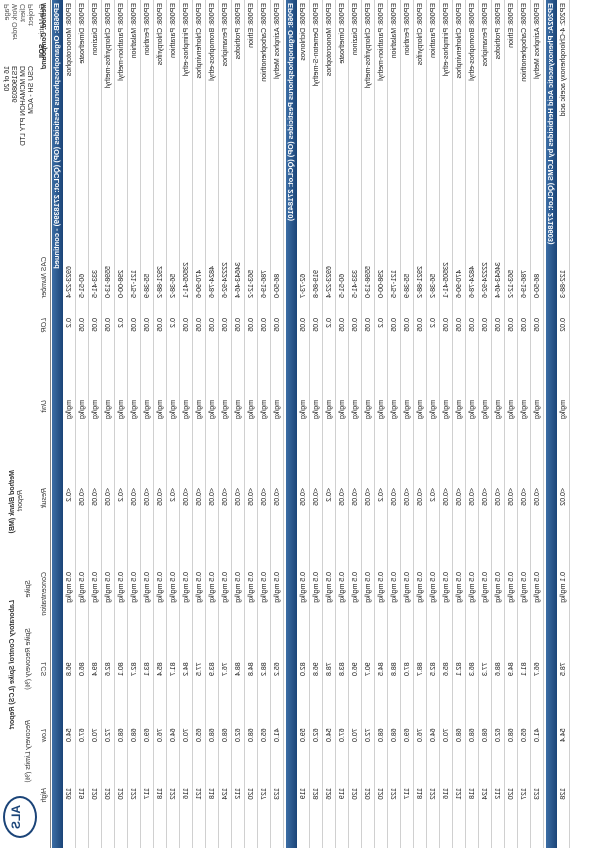  I want to click on table-cell: 22224-92-6, so click(225, 280).